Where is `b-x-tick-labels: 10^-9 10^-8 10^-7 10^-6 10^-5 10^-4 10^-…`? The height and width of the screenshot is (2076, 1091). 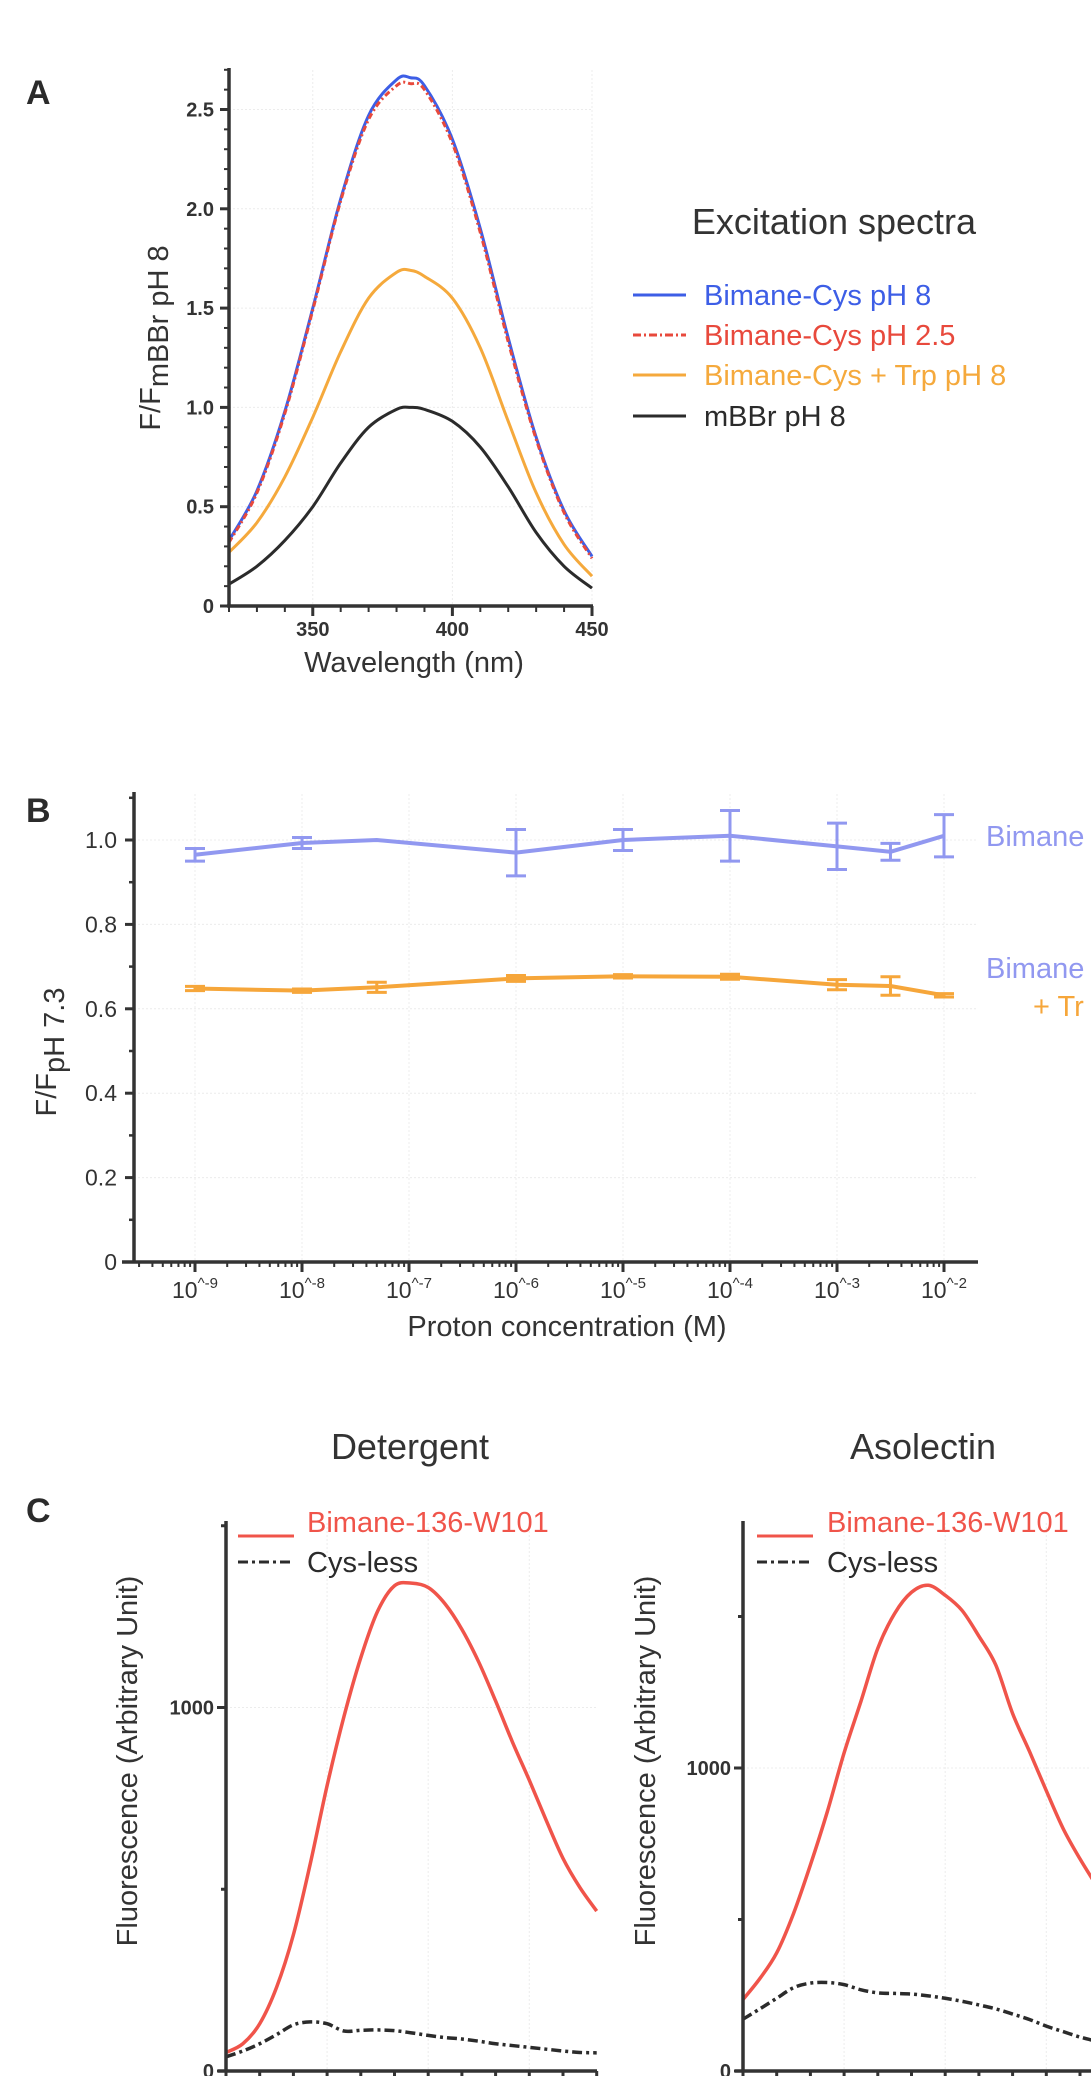 b-x-tick-labels: 10^-9 10^-8 10^-7 10^-6 10^-5 10^-4 10^-… is located at coordinates (569, 1289).